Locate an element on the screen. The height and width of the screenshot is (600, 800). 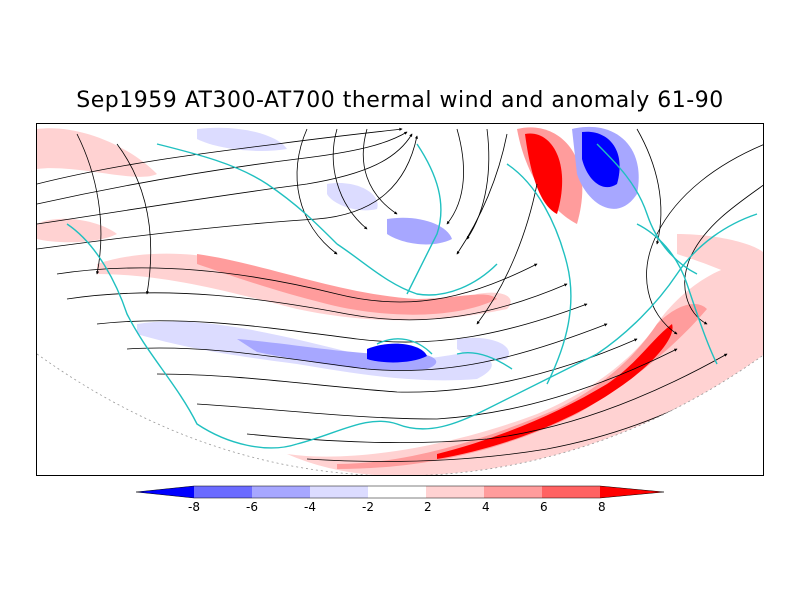
colorbar-label: 6 is located at coordinates (544, 507).